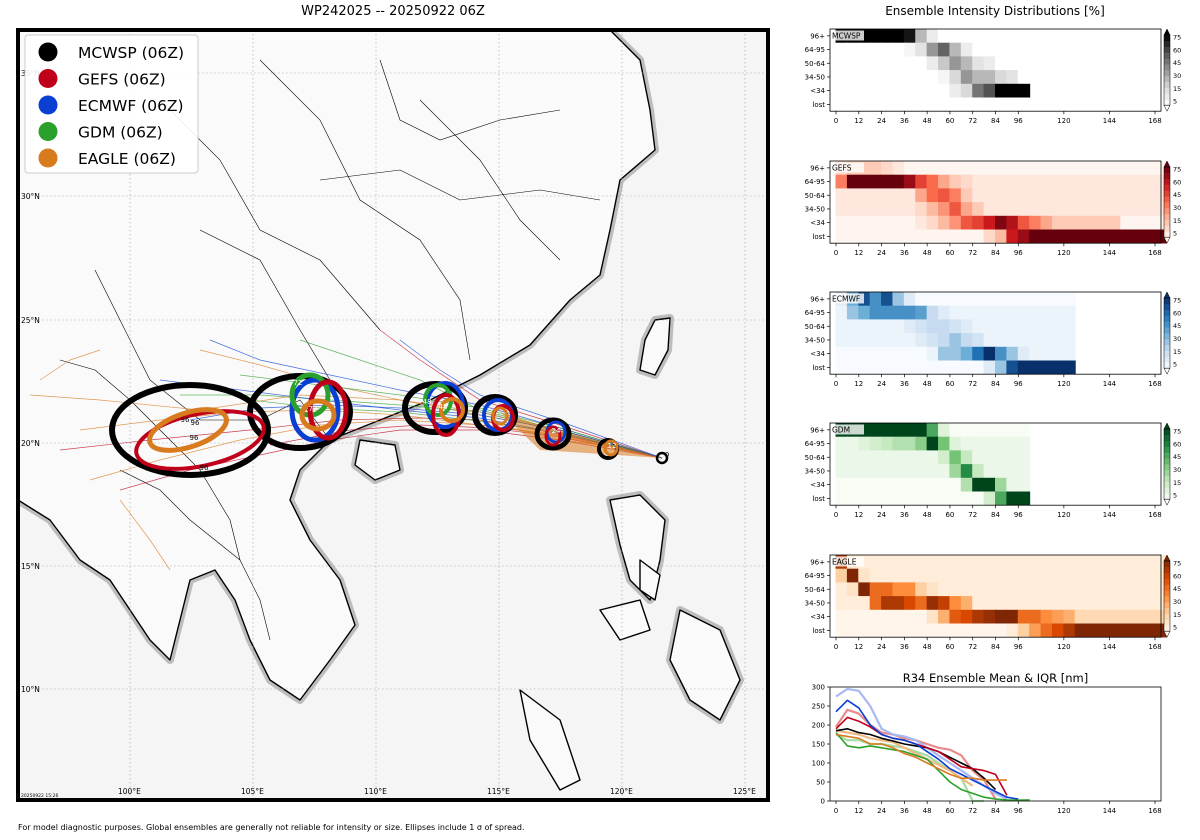  What do you see at coordinates (122, 80) in the screenshot?
I see `legend-label: GEFS (06Z)` at bounding box center [122, 80].